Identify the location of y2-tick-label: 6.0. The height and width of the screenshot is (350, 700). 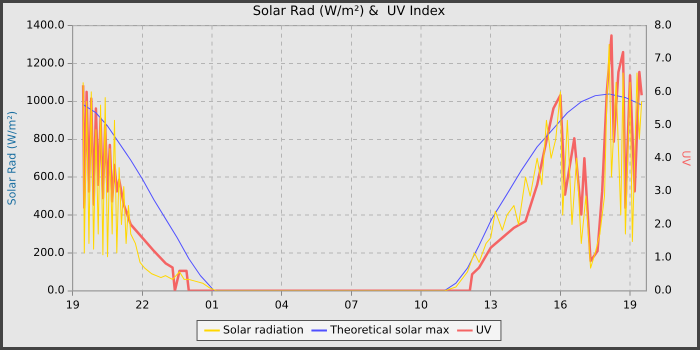
(663, 91).